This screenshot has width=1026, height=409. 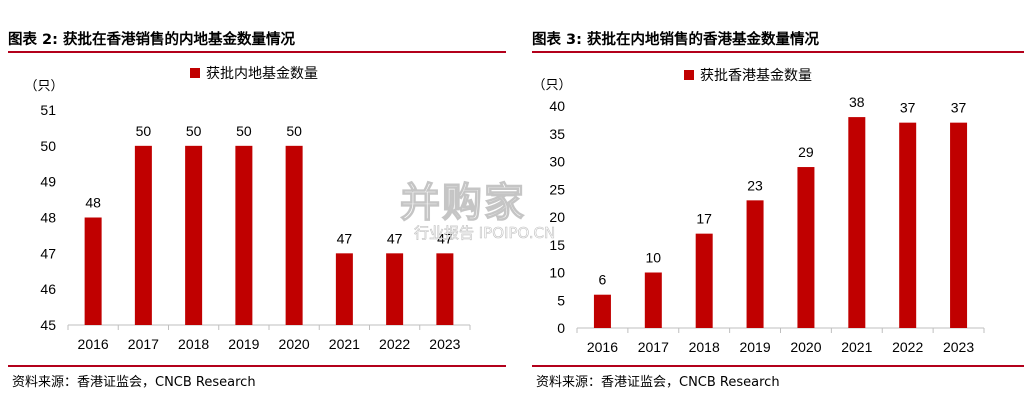 What do you see at coordinates (755, 185) in the screenshot?
I see `data-label: 23` at bounding box center [755, 185].